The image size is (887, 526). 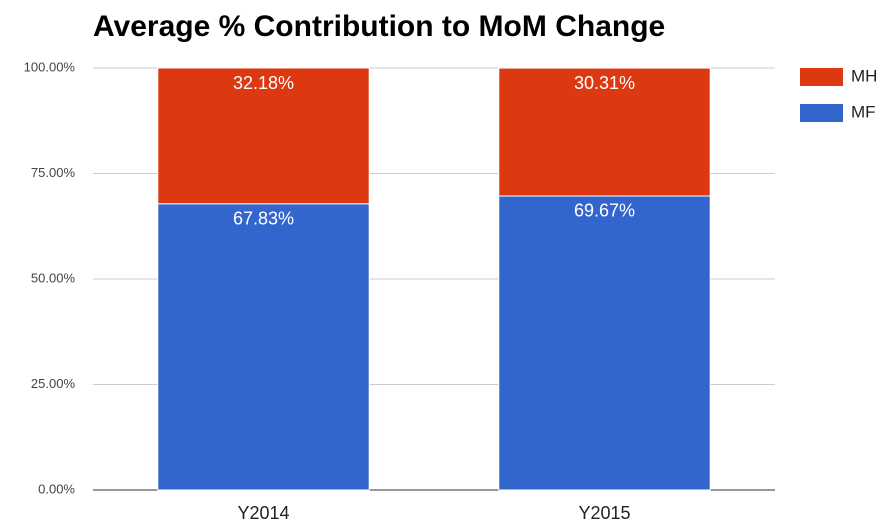 I want to click on x-tick-label: Y2015, so click(x=604, y=513).